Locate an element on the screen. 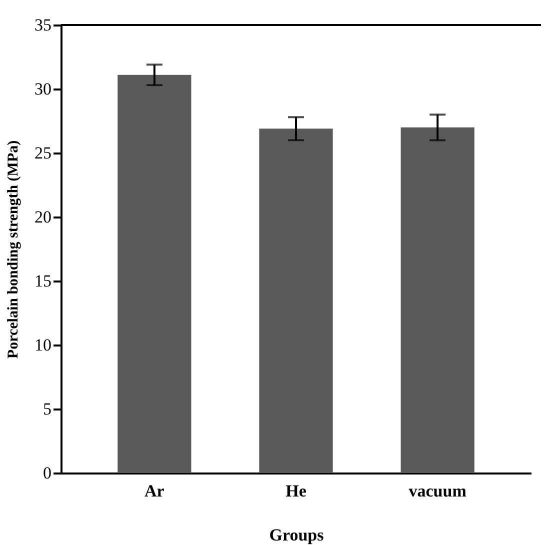  y-tick-label: 10 is located at coordinates (43, 345).